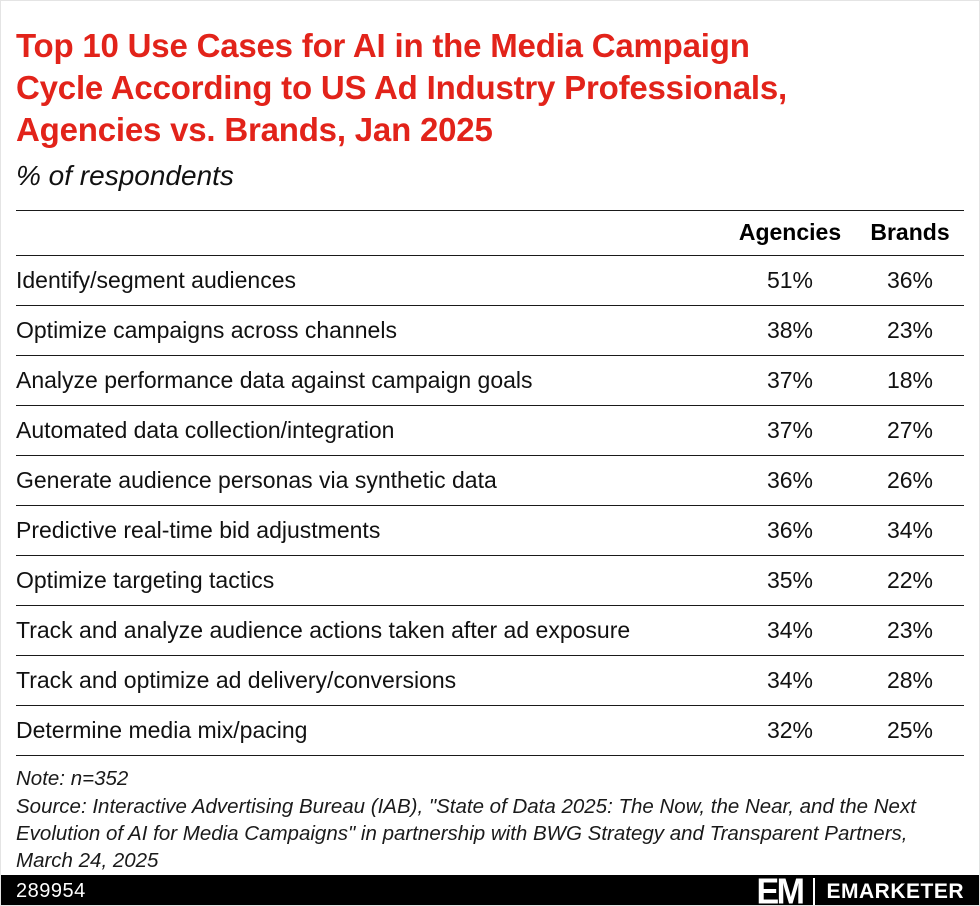  Describe the element at coordinates (370, 330) in the screenshot. I see `row-label: Optimize campaigns across channels` at that location.